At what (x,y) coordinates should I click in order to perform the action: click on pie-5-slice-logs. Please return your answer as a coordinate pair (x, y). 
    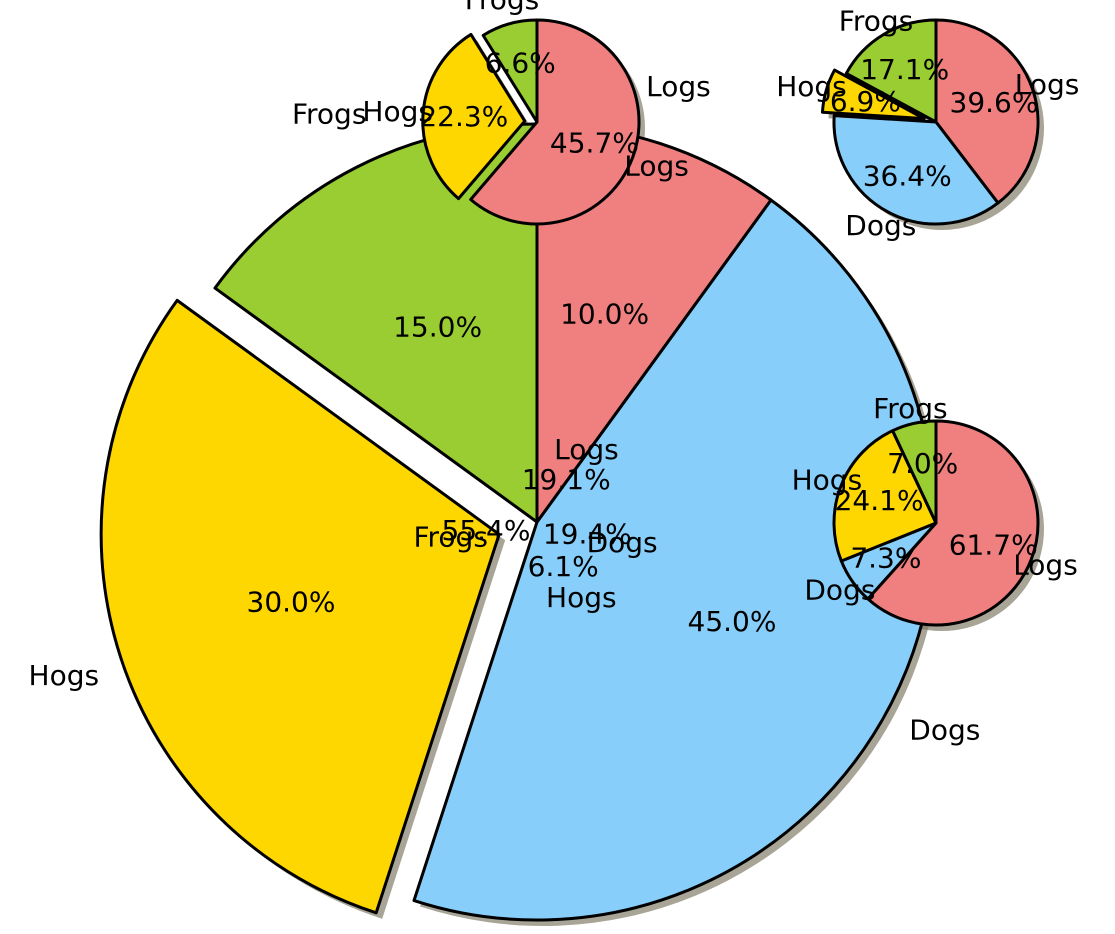
    Looking at the image, I should click on (953, 523).